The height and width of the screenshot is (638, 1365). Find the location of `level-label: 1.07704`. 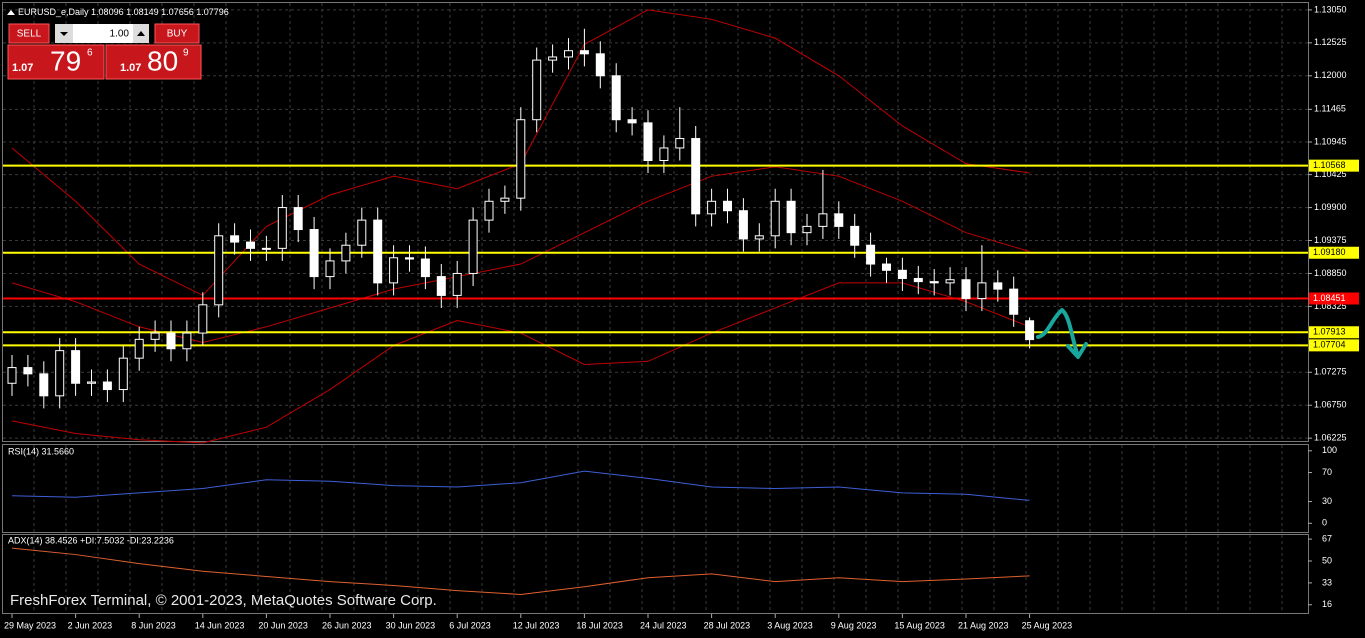

level-label: 1.07704 is located at coordinates (1329, 345).